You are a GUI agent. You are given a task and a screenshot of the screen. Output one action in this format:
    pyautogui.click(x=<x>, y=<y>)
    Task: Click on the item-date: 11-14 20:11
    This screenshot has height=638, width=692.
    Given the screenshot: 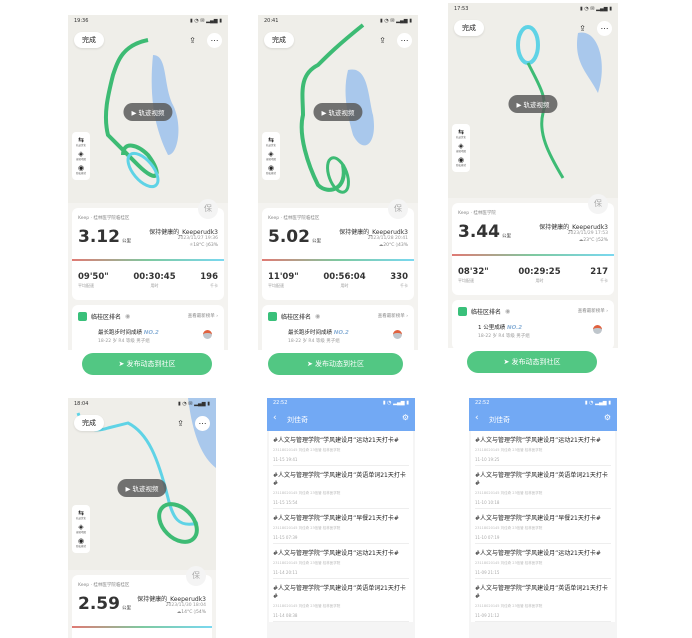 What is the action you would take?
    pyautogui.click(x=285, y=572)
    